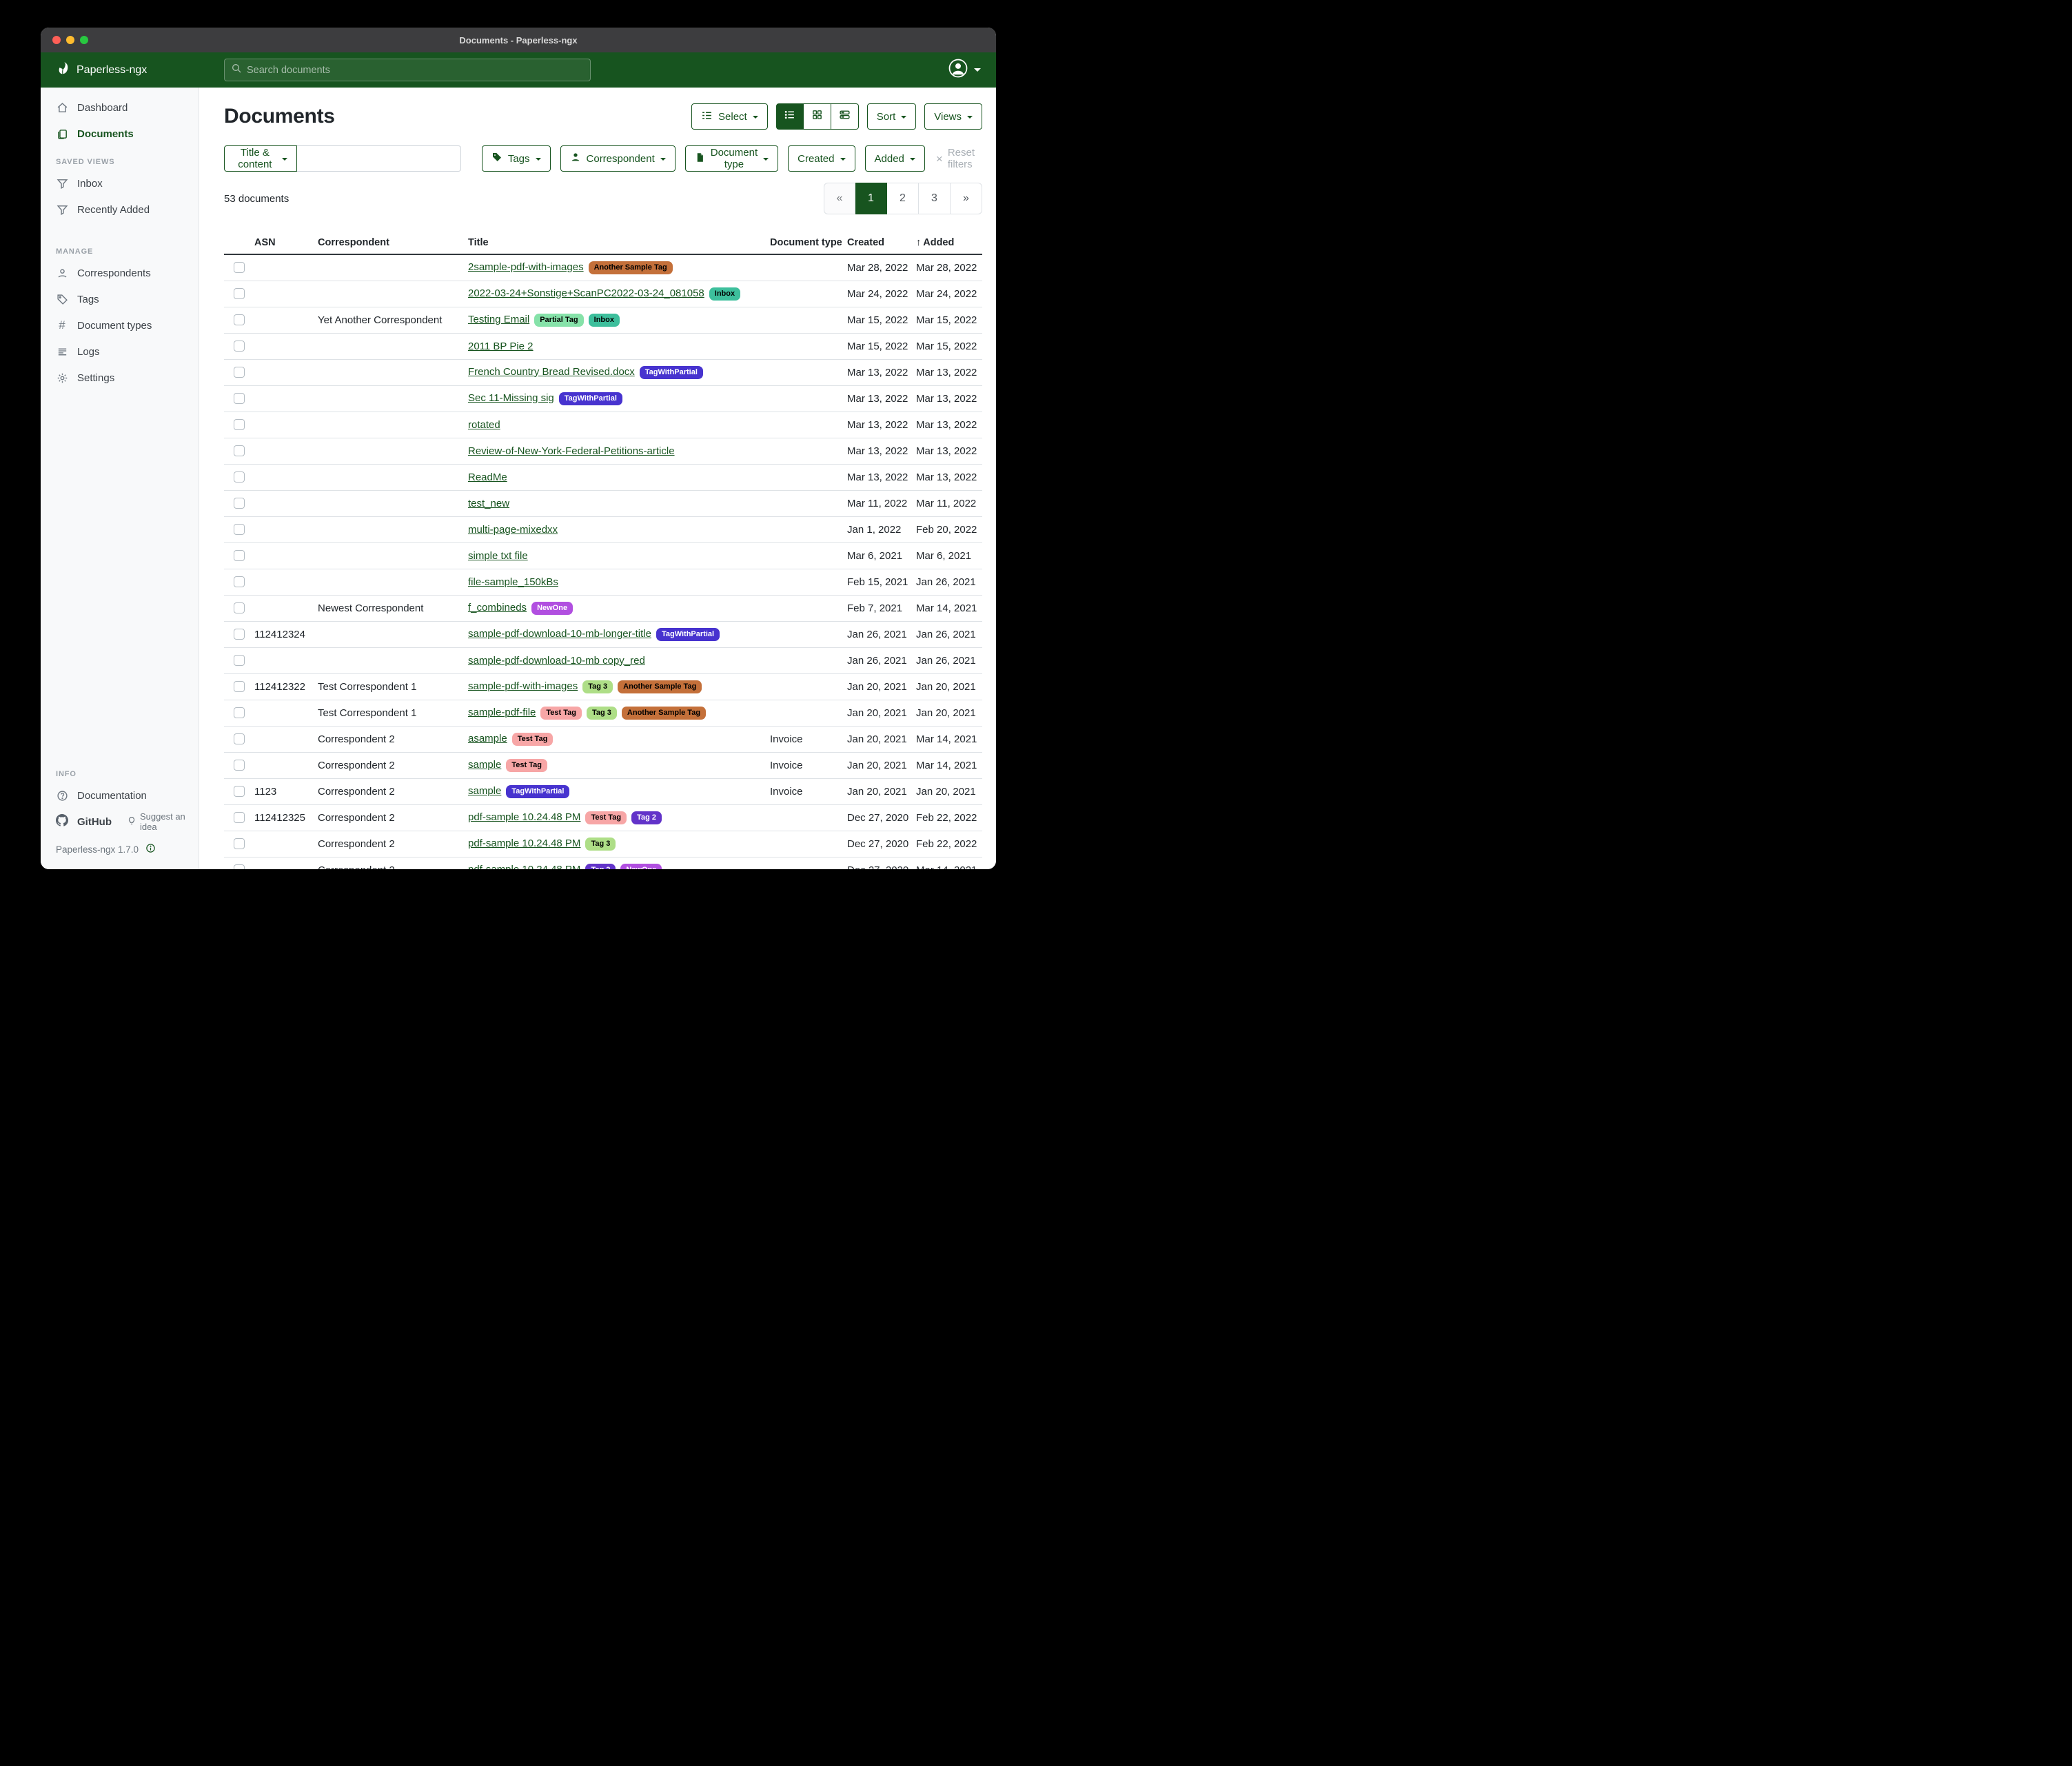 The width and height of the screenshot is (2072, 1766). Describe the element at coordinates (730, 116) in the screenshot. I see `select-button: Select` at that location.